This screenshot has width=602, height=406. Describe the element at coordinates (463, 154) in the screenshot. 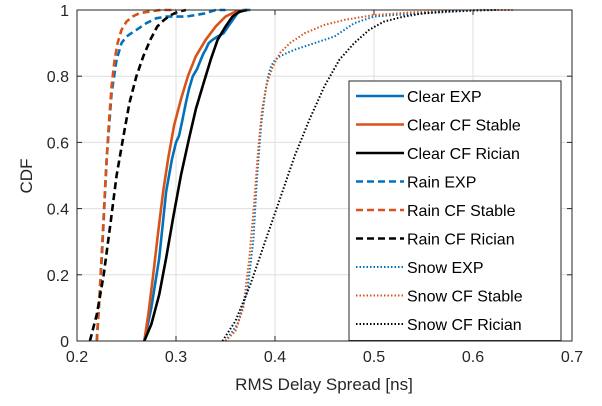

I see `legend-entry: Clear CF Rician` at that location.